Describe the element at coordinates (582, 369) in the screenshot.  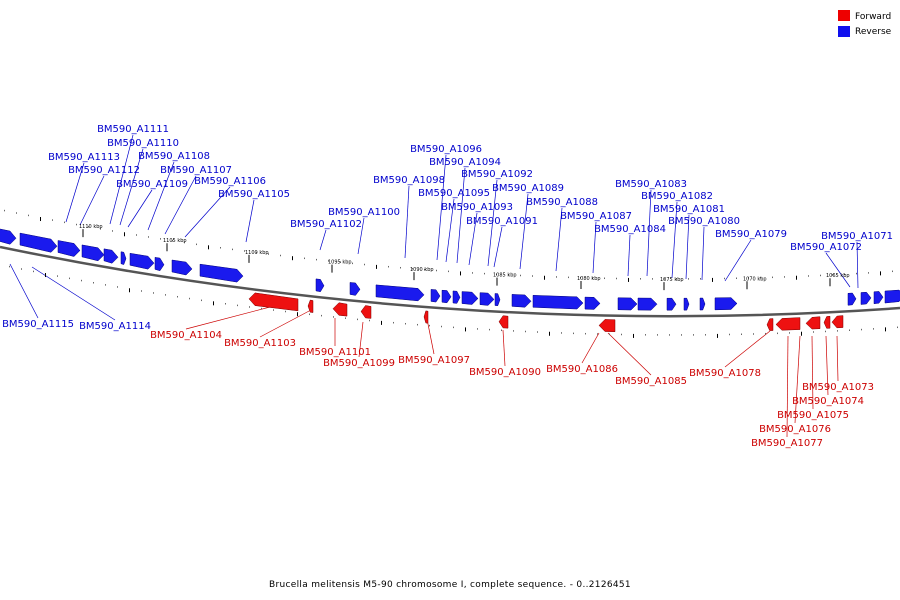
I see `gene-label-forward: BM590_A1086` at that location.